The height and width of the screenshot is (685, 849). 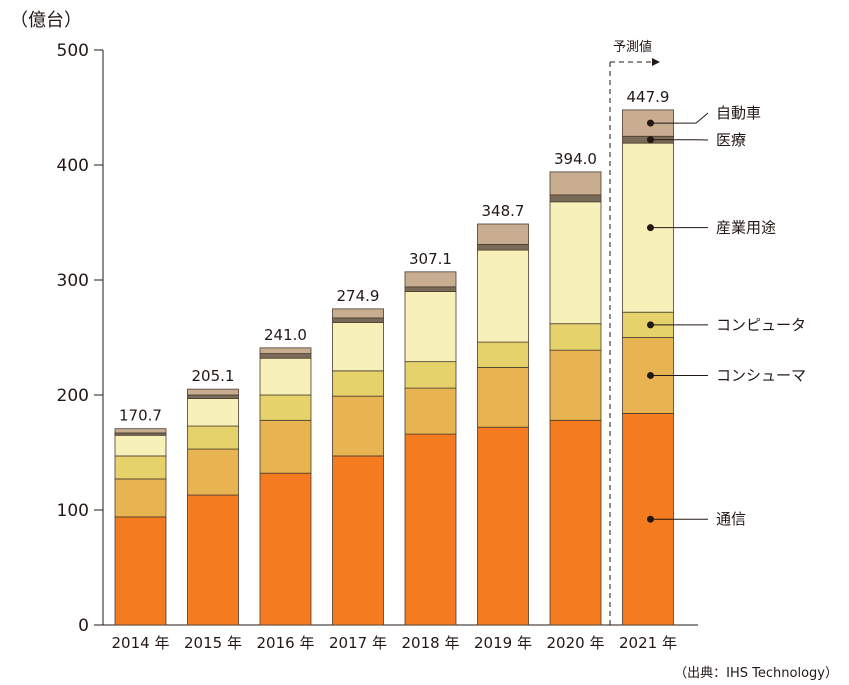 I want to click on legend-label: 医療, so click(x=731, y=140).